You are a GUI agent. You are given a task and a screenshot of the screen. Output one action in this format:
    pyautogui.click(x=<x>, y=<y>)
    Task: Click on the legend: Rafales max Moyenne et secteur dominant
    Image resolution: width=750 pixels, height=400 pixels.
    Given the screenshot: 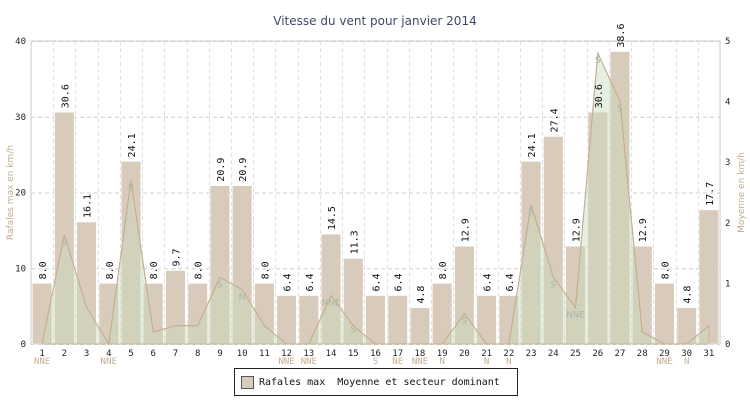 What is the action you would take?
    pyautogui.click(x=376, y=382)
    